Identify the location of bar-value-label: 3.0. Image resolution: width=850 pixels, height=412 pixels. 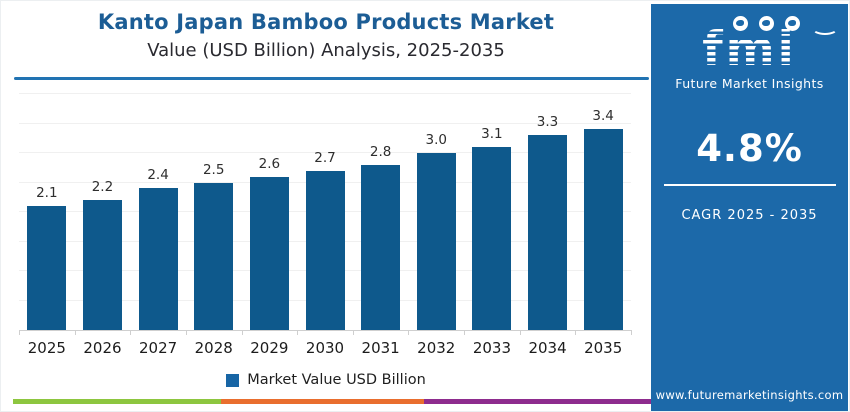
(436, 140).